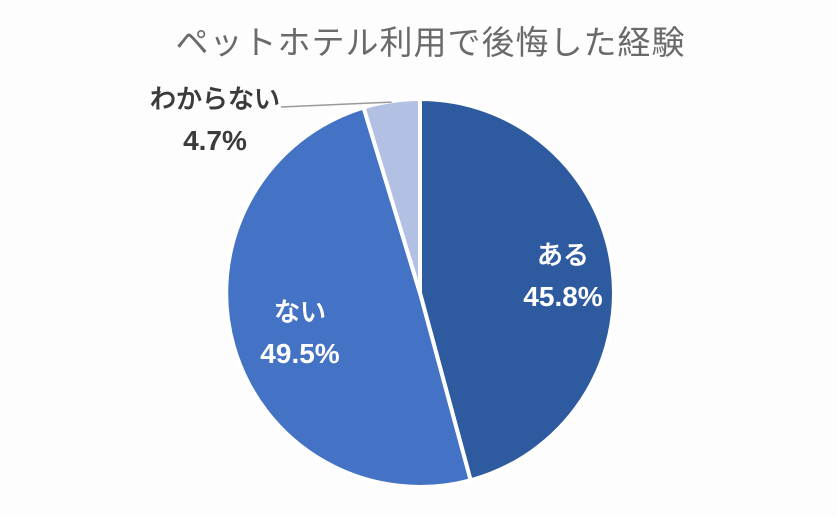 The image size is (837, 516). What do you see at coordinates (300, 353) in the screenshot?
I see `slice-label-nai-value: 49.5%` at bounding box center [300, 353].